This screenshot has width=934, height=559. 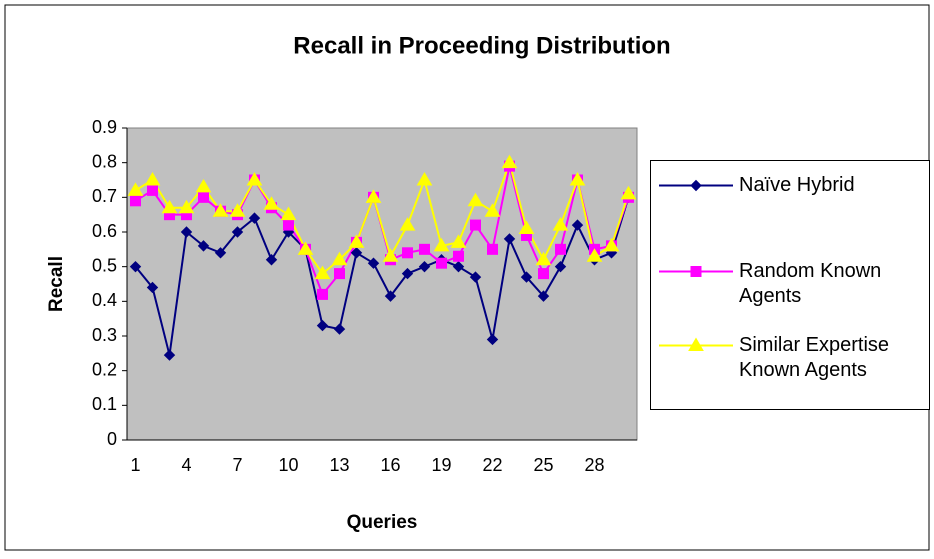 What do you see at coordinates (790, 203) in the screenshot?
I see `legend-item: Naïve Hybrid` at bounding box center [790, 203].